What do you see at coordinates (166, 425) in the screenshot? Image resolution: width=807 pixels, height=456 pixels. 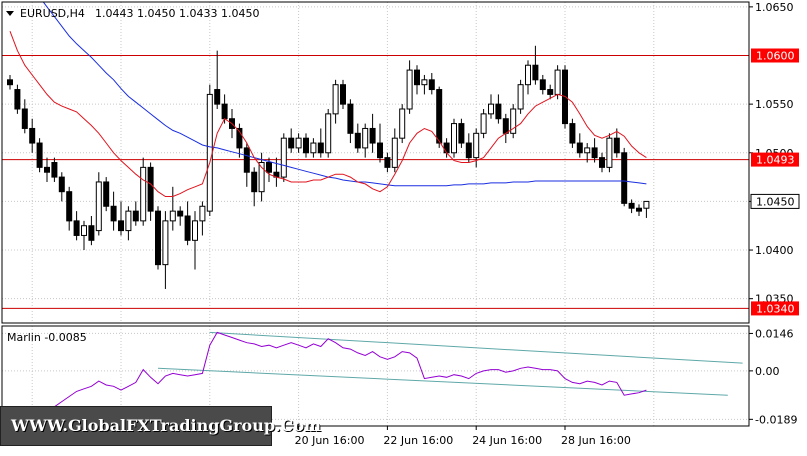 I see `watermark-text: WWW.GlobalFXTradingGroup.Com` at bounding box center [166, 425].